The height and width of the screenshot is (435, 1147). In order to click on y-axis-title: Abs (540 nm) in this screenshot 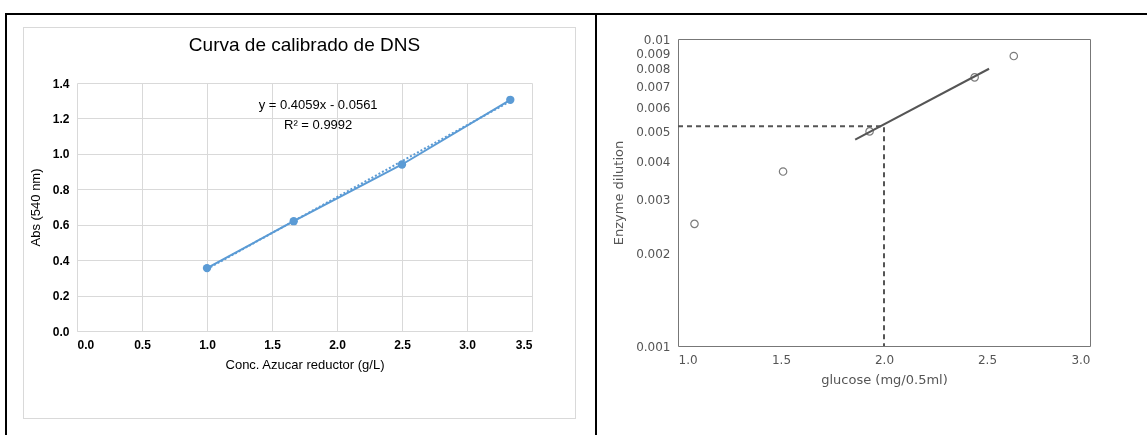, I will do `click(35, 207)`.